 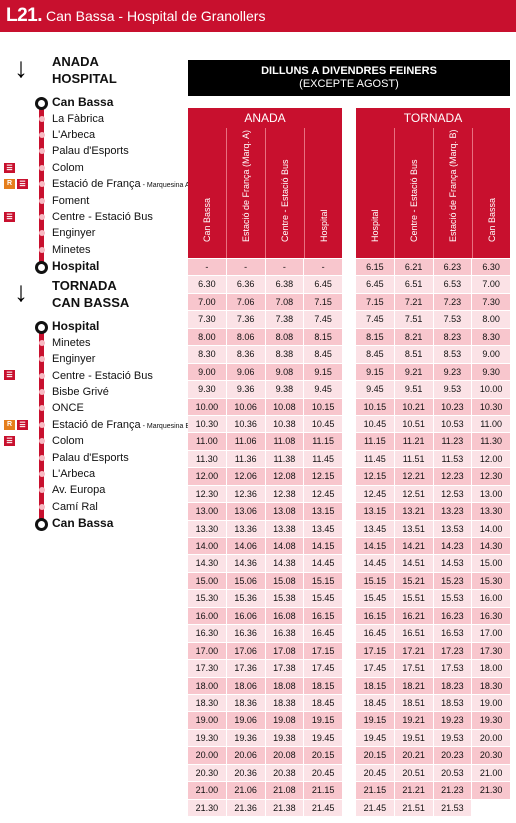 I want to click on table-row: 8.45 8.51 8.53 9.00, so click(x=433, y=354).